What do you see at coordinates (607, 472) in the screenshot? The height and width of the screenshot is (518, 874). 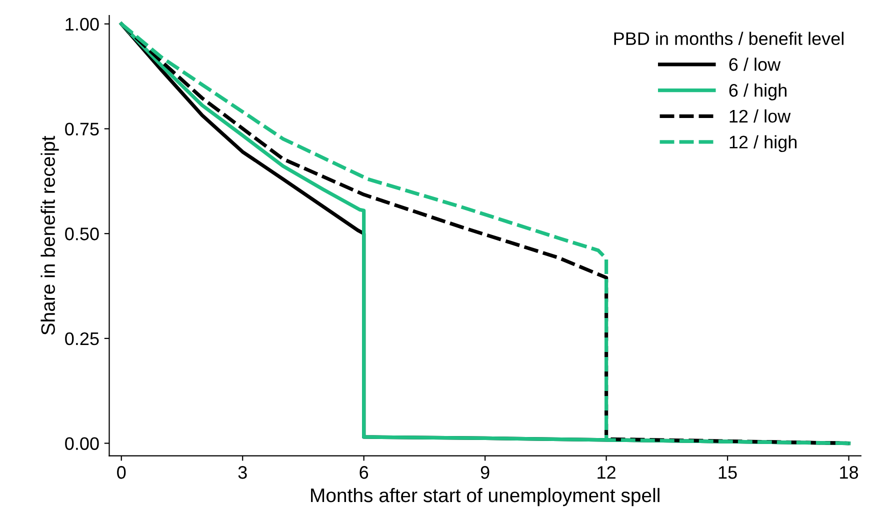 I see `x-tick-label: 12` at bounding box center [607, 472].